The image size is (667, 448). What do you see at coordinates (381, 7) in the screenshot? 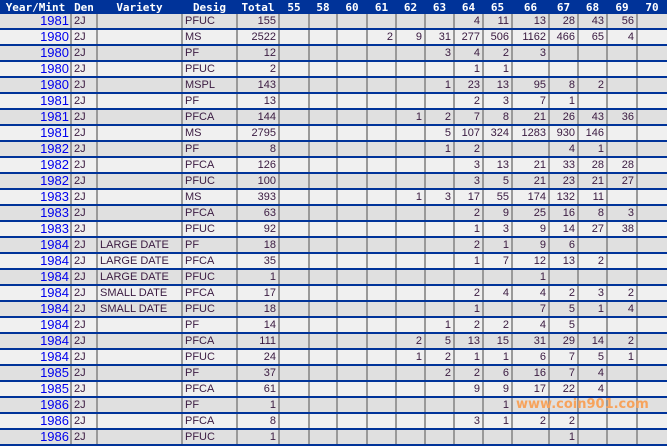
I see `column-header-61: 61` at bounding box center [381, 7].